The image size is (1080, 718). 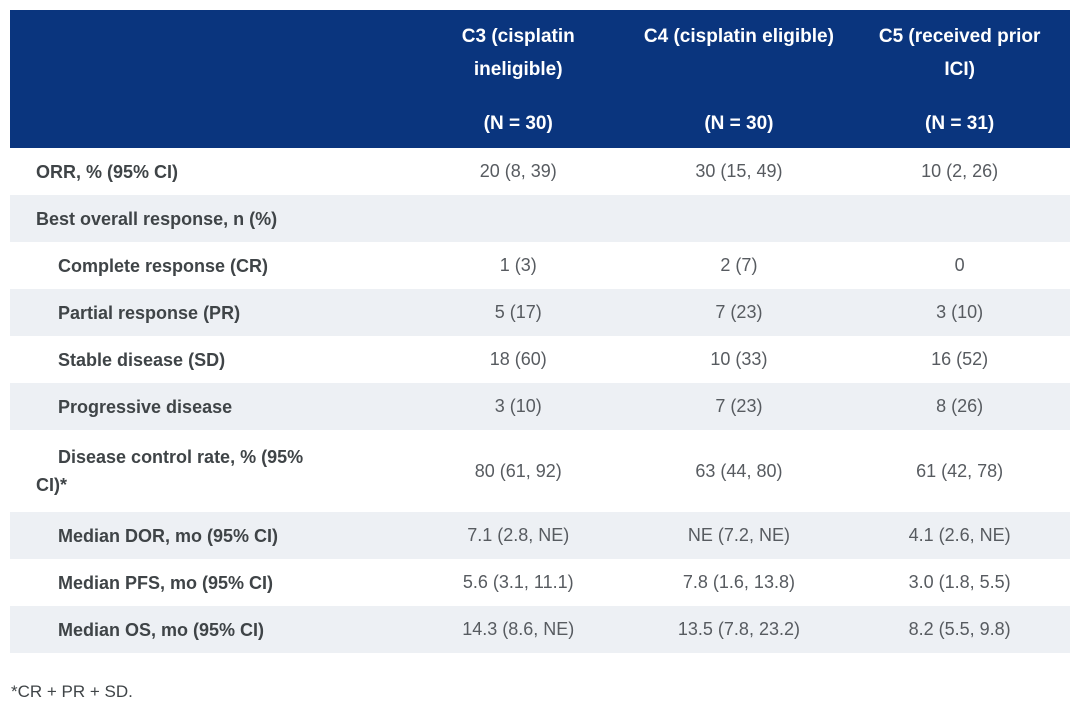 What do you see at coordinates (739, 265) in the screenshot?
I see `cell-value: 2 (7)` at bounding box center [739, 265].